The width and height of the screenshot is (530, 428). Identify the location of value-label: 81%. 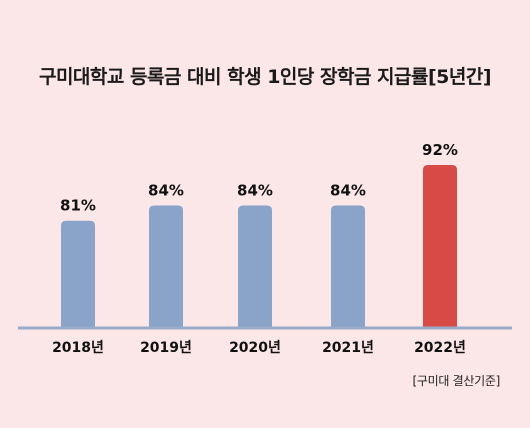
(78, 206).